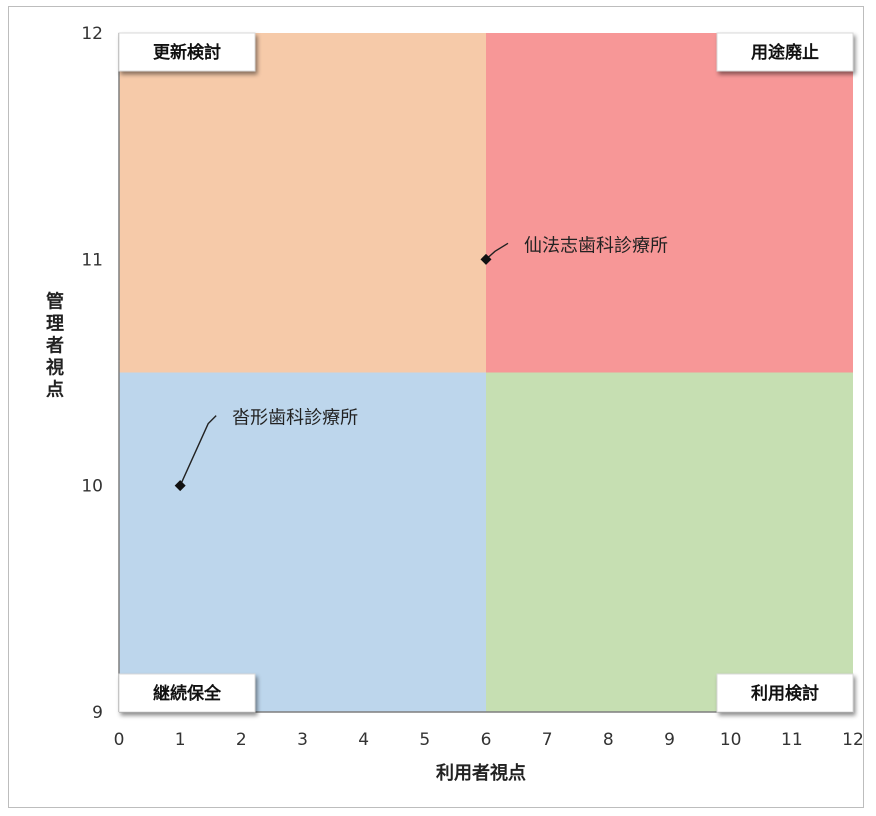  What do you see at coordinates (180, 740) in the screenshot?
I see `x-tick-label: 1` at bounding box center [180, 740].